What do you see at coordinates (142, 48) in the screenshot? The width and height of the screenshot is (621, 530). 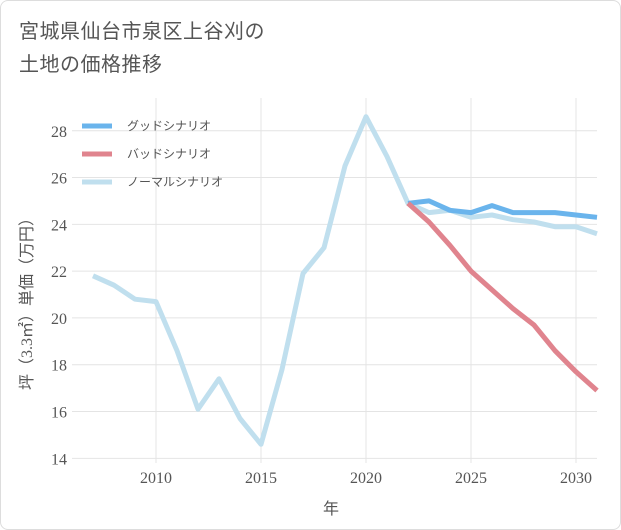 I see `chart-title: 宮城県仙台市泉区上谷刈の 土地の価格推移` at bounding box center [142, 48].